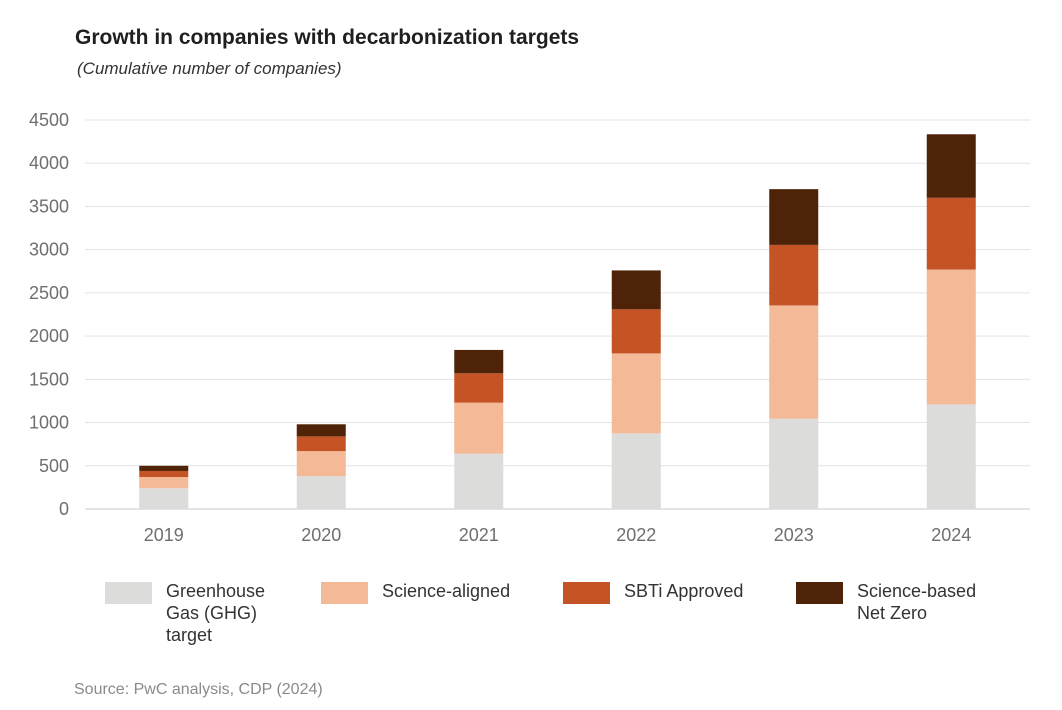  What do you see at coordinates (479, 535) in the screenshot?
I see `x-tick-label: 2021` at bounding box center [479, 535].